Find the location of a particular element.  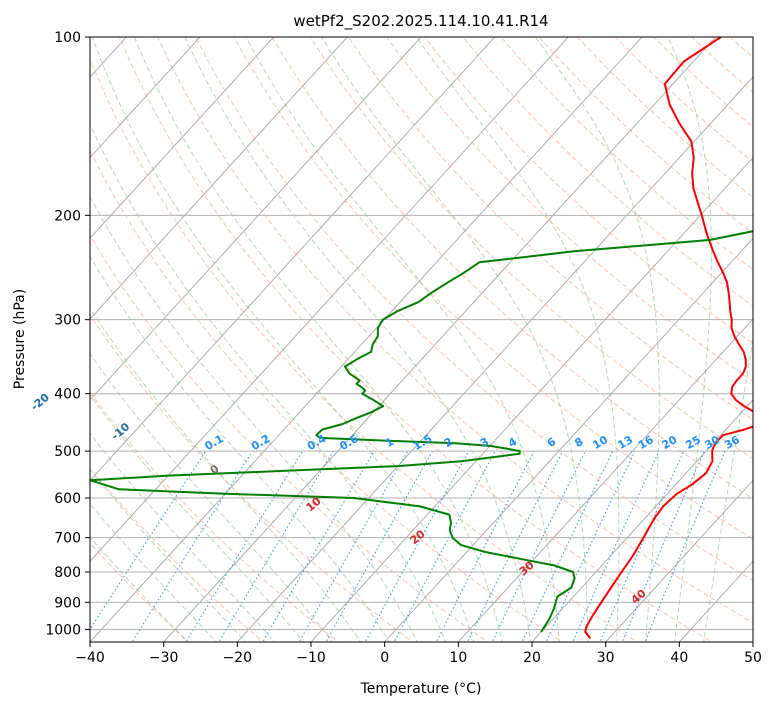

x-tick-label: −20 is located at coordinates (238, 658).